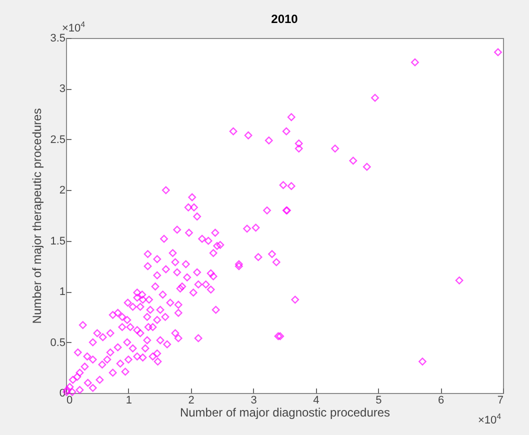 This screenshot has width=529, height=435. Describe the element at coordinates (37, 216) in the screenshot. I see `y-axis-title: Number of major therapeutic procedures` at that location.